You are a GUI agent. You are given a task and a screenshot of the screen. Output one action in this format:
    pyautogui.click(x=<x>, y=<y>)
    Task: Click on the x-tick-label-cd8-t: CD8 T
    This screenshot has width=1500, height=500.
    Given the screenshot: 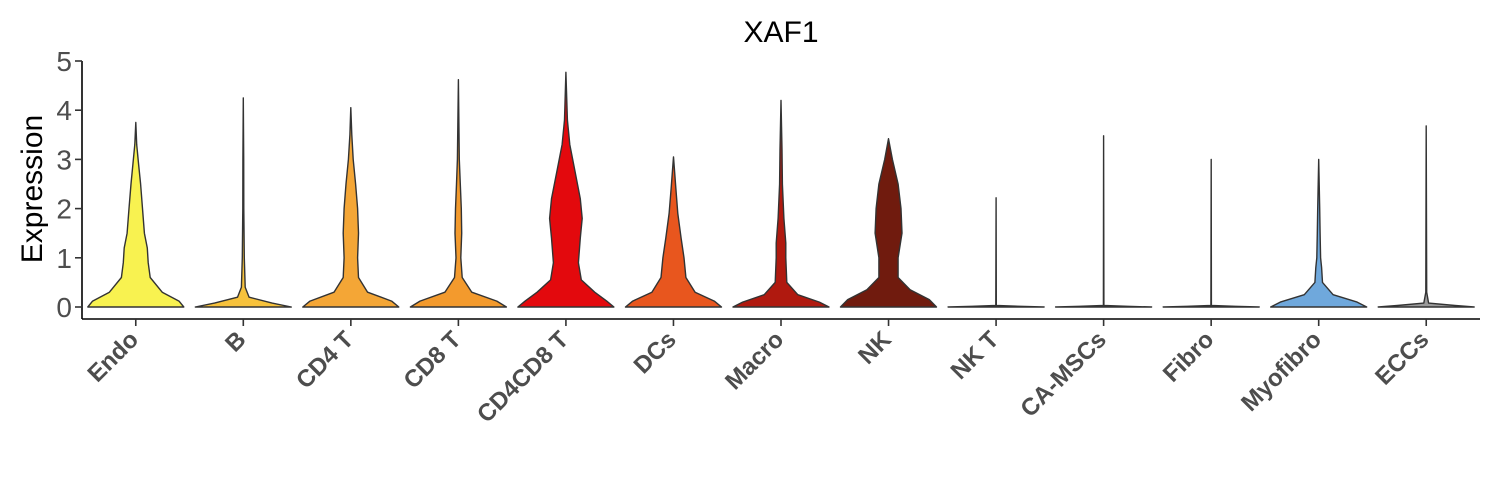 What is the action you would take?
    pyautogui.click(x=433, y=360)
    